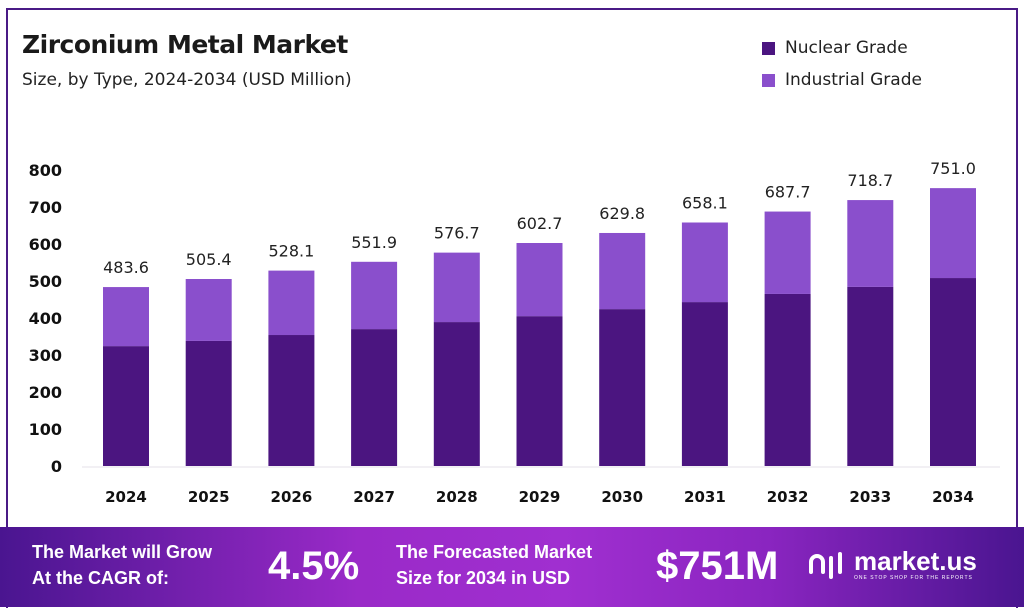 This screenshot has height=616, width=1024. What do you see at coordinates (540, 223) in the screenshot?
I see `data-label: 602.7` at bounding box center [540, 223].